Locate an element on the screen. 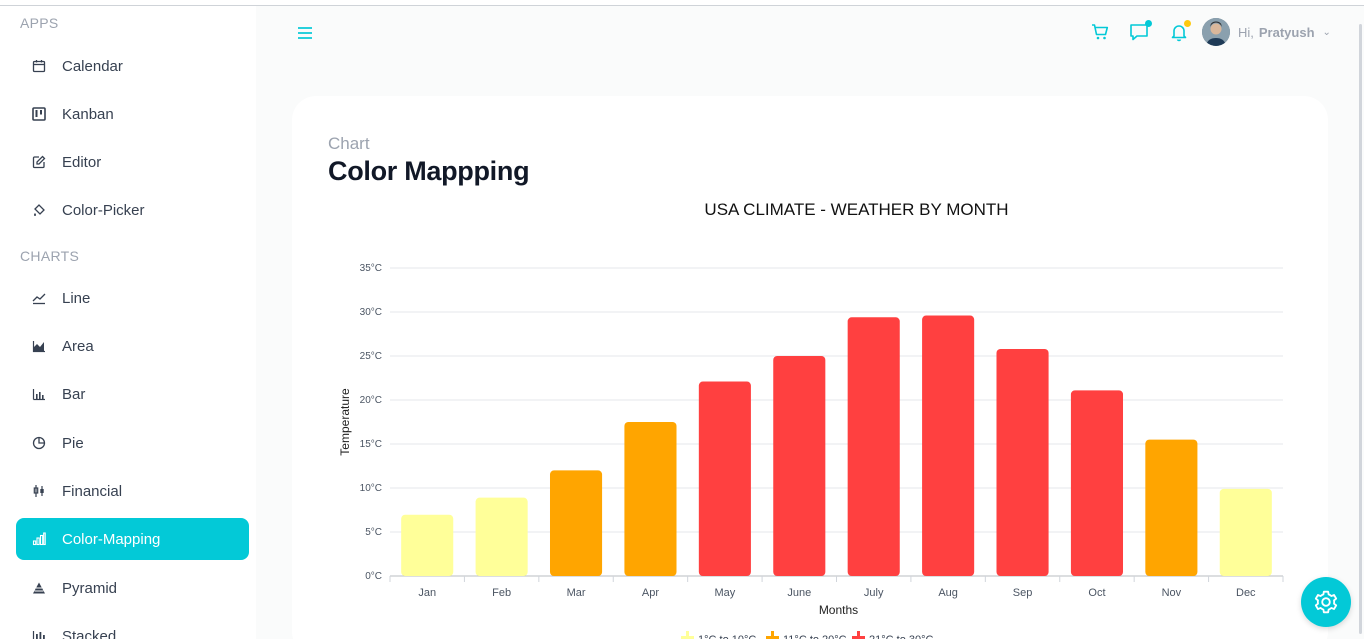 The width and height of the screenshot is (1364, 639). calendar-icon is located at coordinates (39, 66).